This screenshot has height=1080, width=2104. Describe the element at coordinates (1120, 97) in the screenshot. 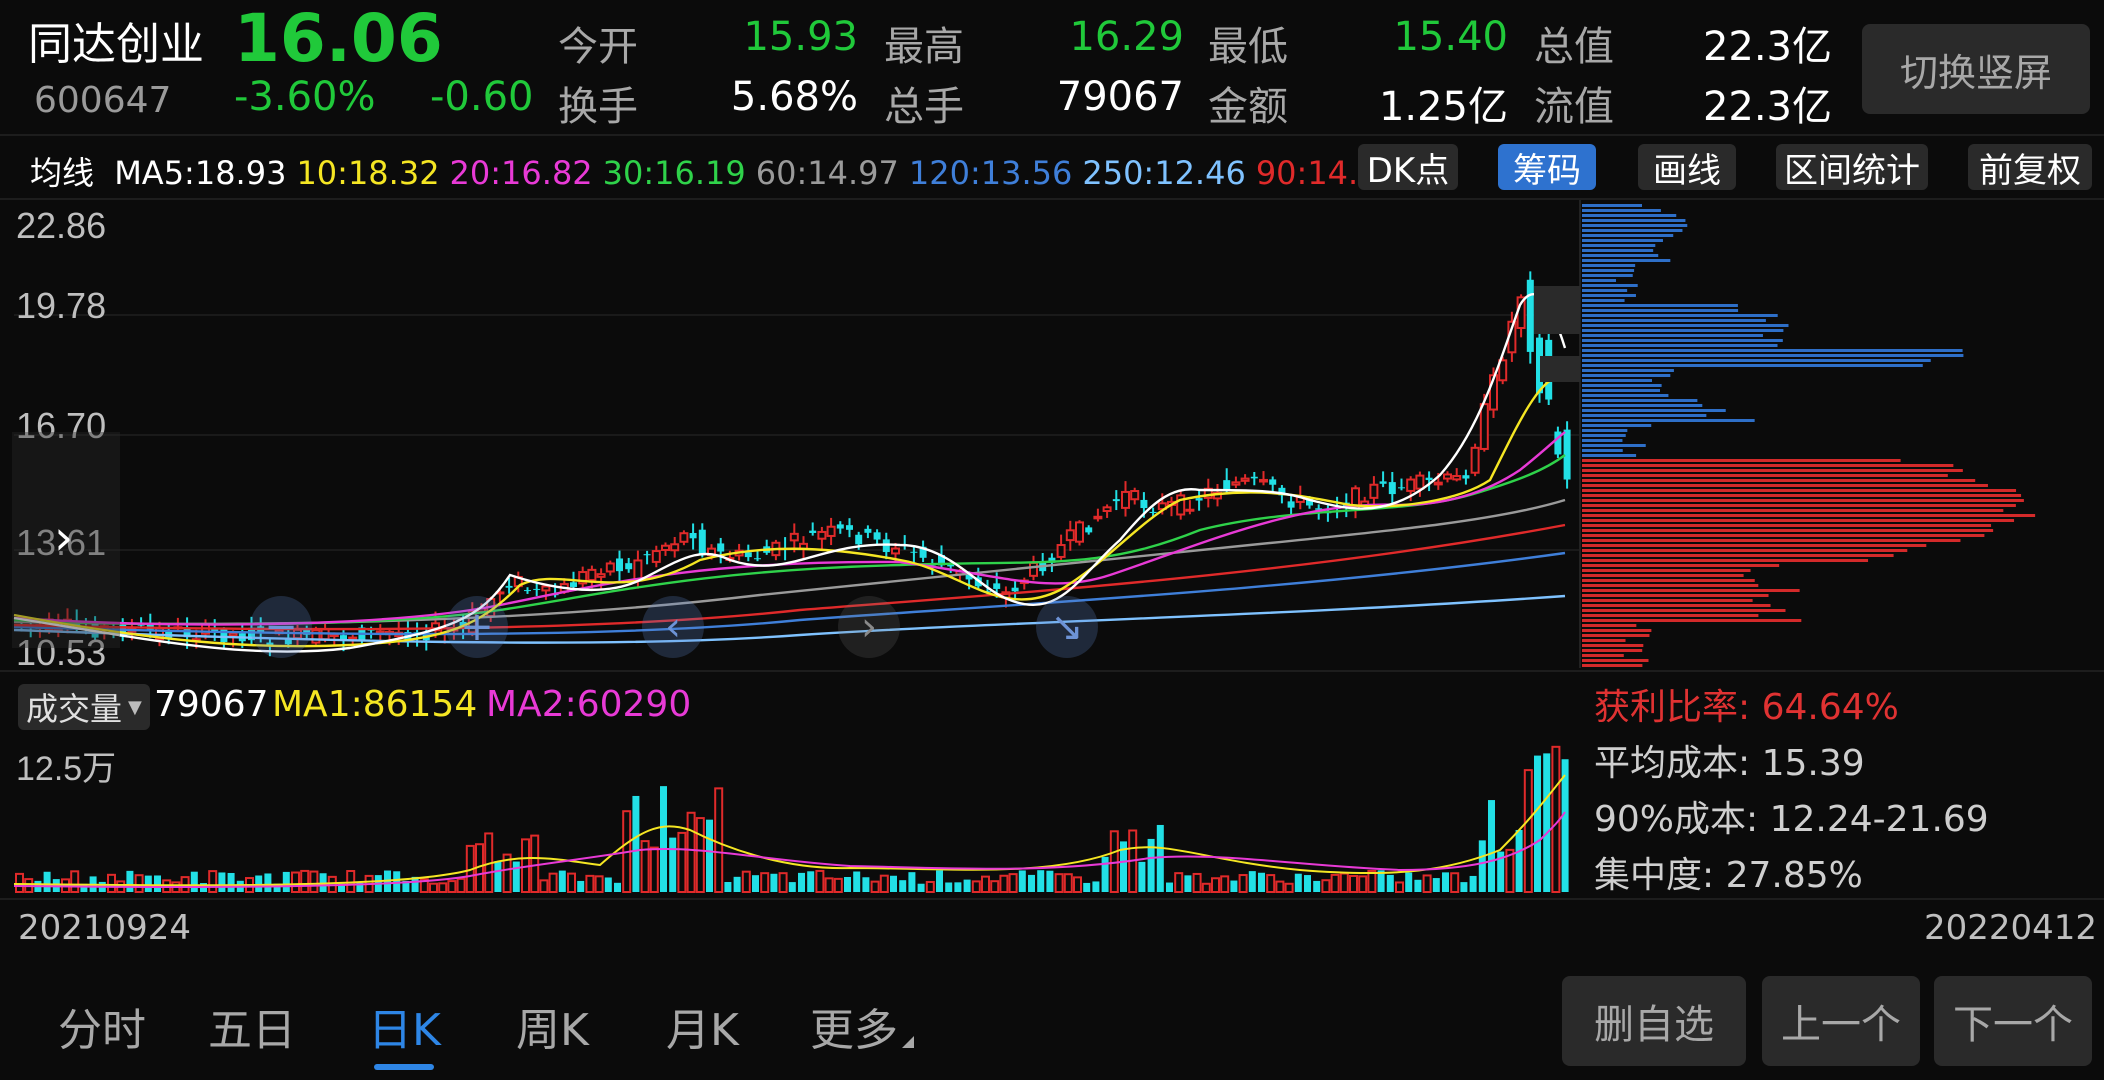

I see `volume-value: 79067` at that location.